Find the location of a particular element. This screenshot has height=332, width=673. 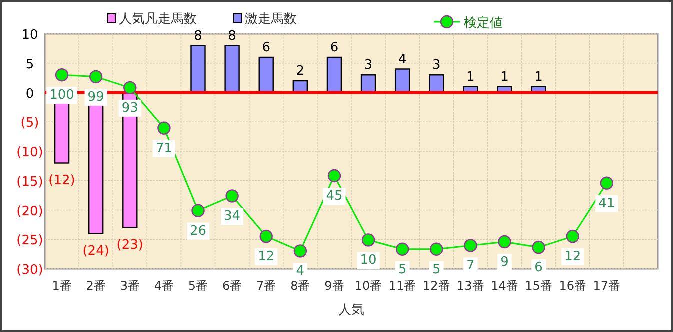

y-tick-label: 10 is located at coordinates (30, 35).